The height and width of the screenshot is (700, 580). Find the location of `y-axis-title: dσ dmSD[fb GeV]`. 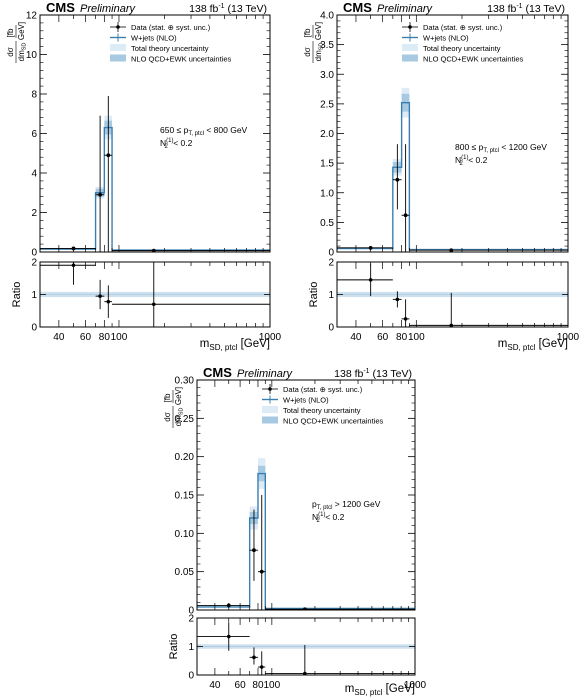

y-axis-title: dσ dmSD[fb GeV] is located at coordinates (314, 42).